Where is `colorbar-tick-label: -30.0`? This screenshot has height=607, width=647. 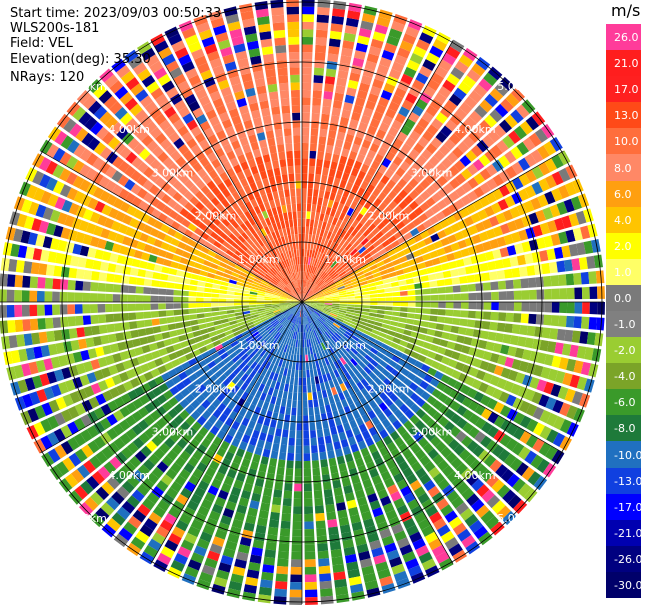
colorbar-tick-label: -30.0 is located at coordinates (628, 585).